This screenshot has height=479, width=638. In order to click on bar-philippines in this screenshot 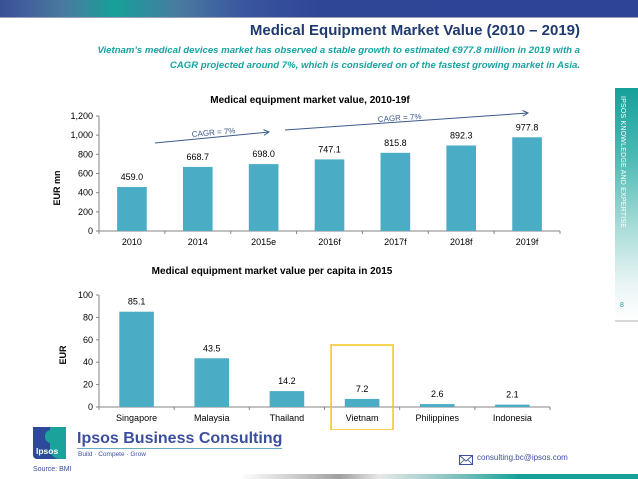, I will do `click(437, 405)`.